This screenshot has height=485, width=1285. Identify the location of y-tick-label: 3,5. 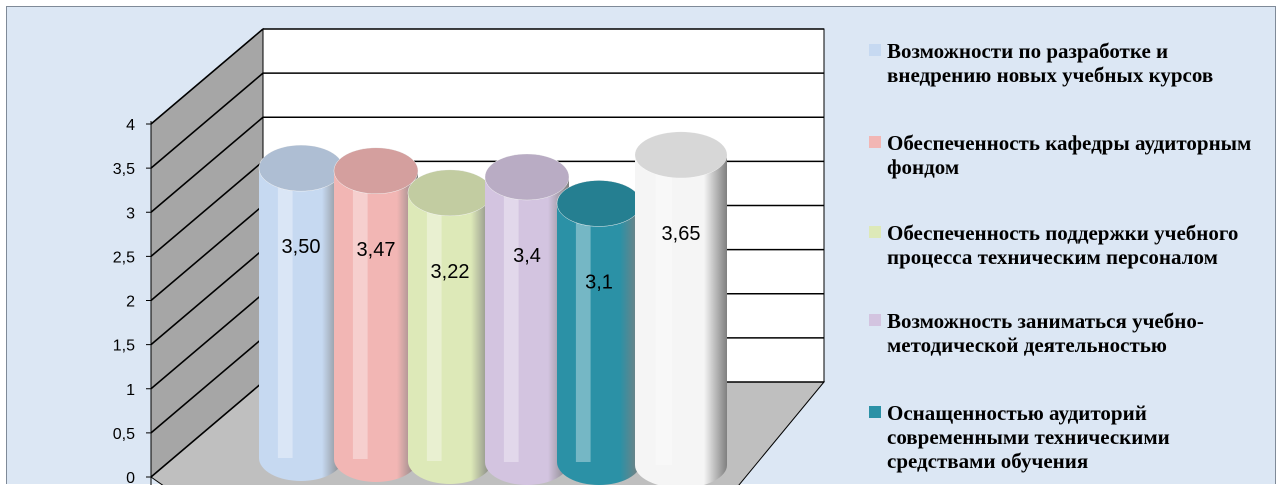
(124, 169).